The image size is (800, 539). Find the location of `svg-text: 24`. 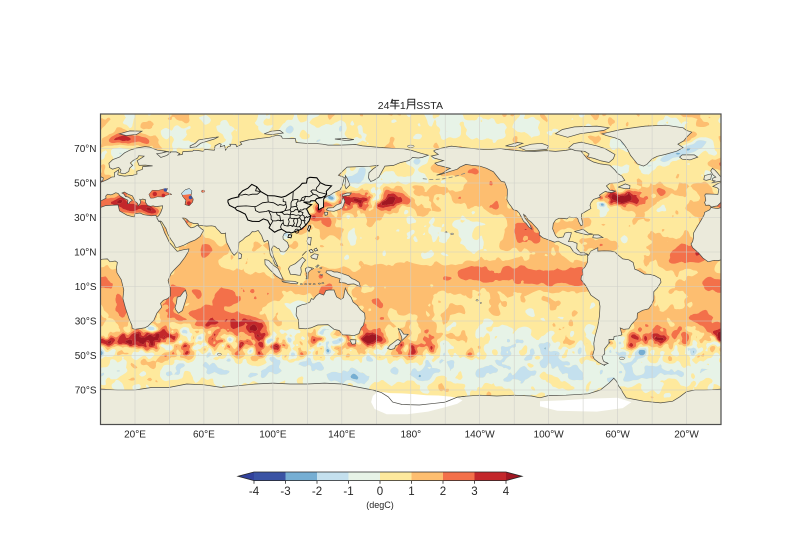

svg-text: 24 is located at coordinates (384, 106).